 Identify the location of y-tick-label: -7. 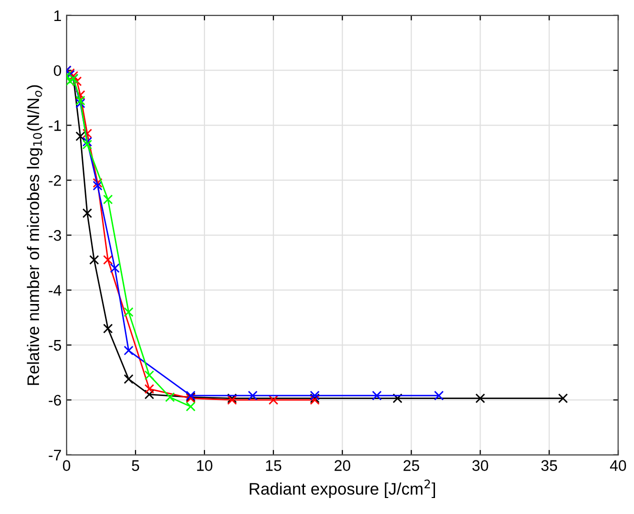
(54, 455).